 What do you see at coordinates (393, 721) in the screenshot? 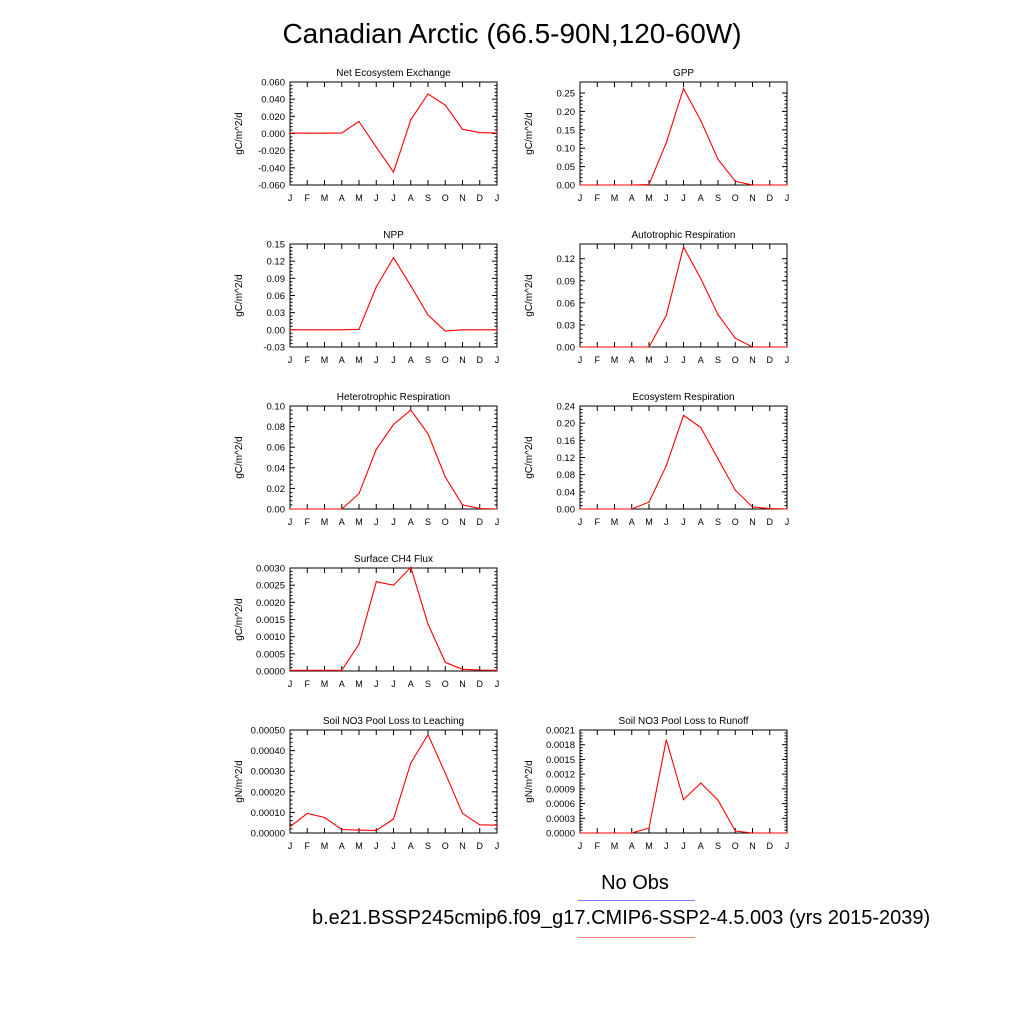
I see `panel-title: Soil NO3 Pool Loss to Leaching` at bounding box center [393, 721].